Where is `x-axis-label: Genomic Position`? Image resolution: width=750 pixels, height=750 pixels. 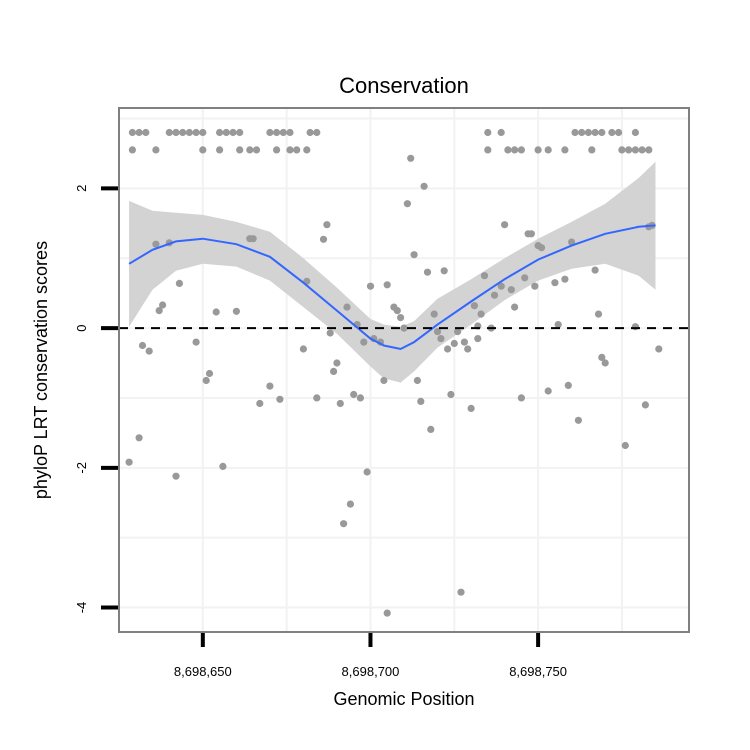 x-axis-label: Genomic Position is located at coordinates (403, 699).